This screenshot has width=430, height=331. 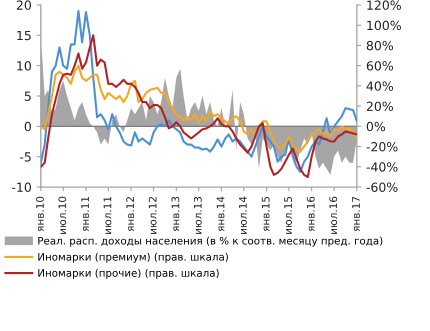 What do you see at coordinates (243, 215) in the screenshot?
I see `x-tick-label: июл.14` at bounding box center [243, 215].